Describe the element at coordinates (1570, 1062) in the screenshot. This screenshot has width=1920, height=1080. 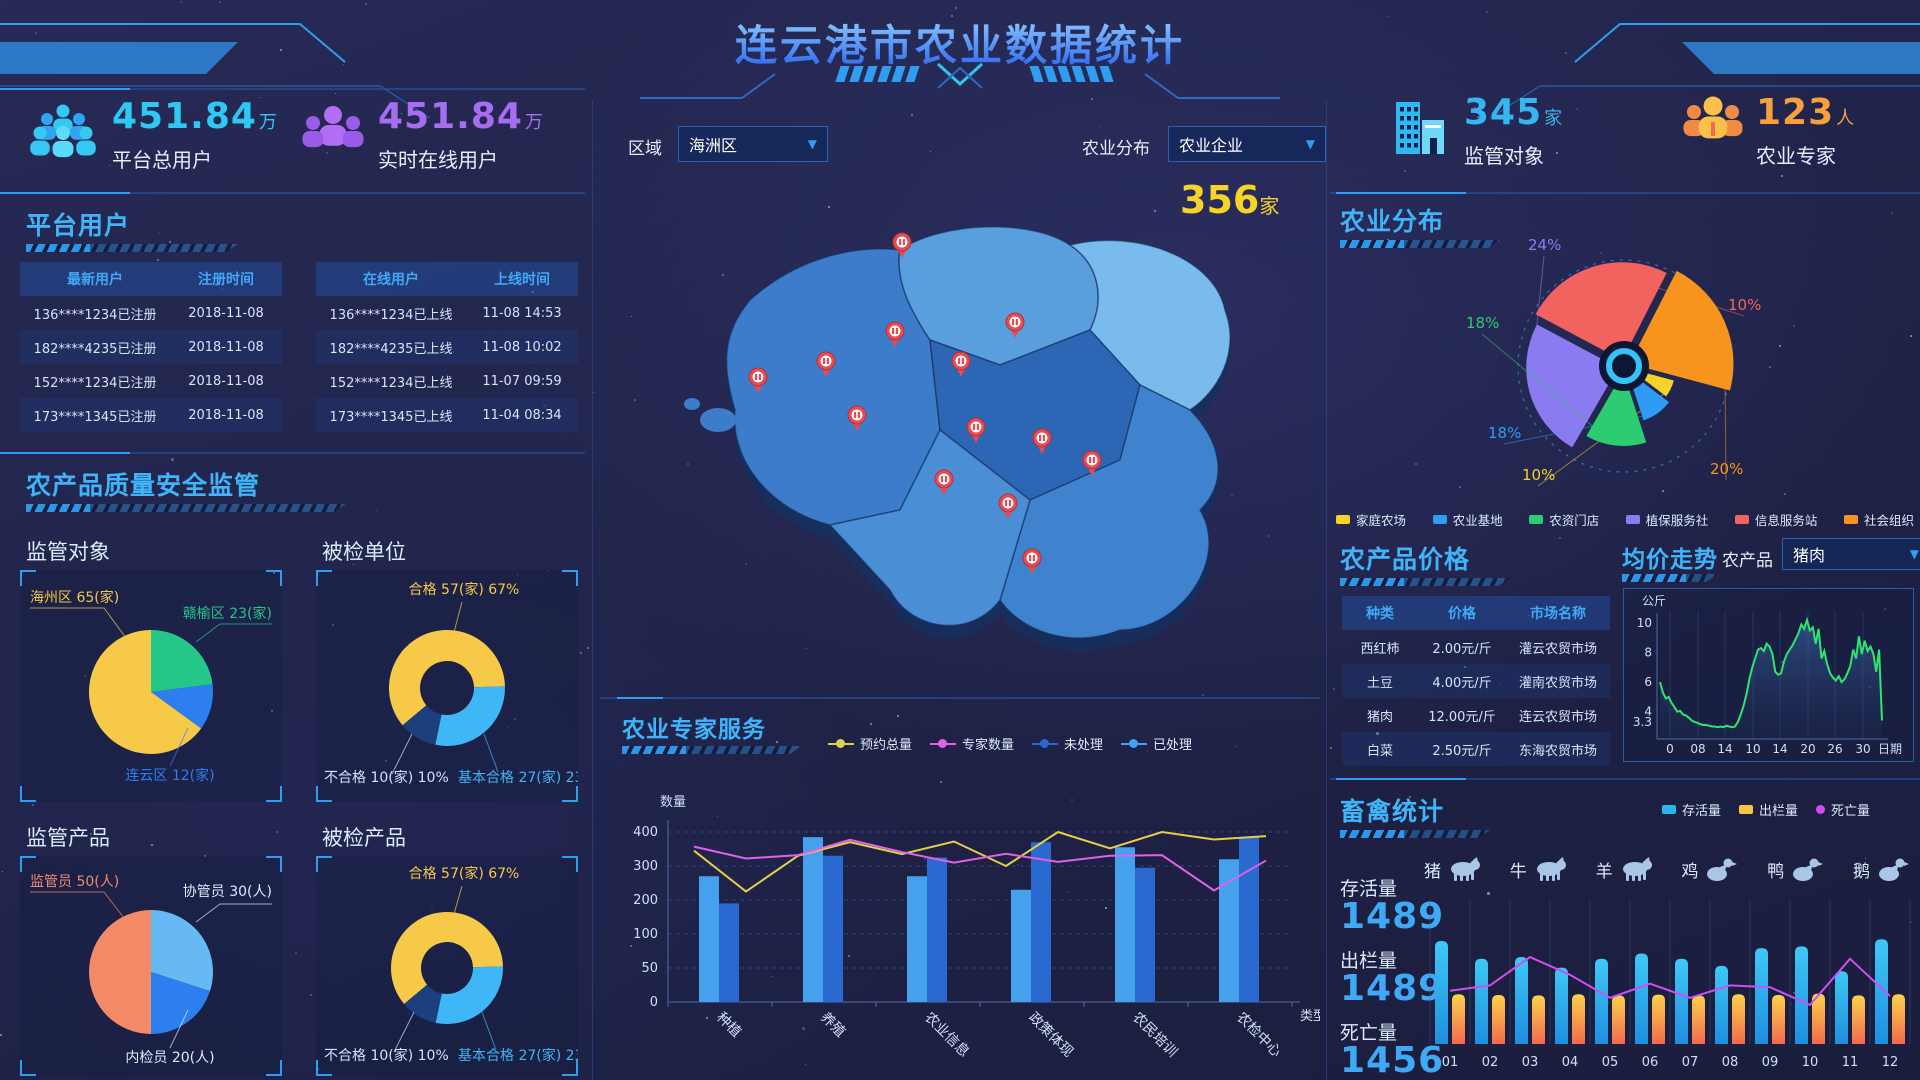
I see `month-label: 04` at that location.